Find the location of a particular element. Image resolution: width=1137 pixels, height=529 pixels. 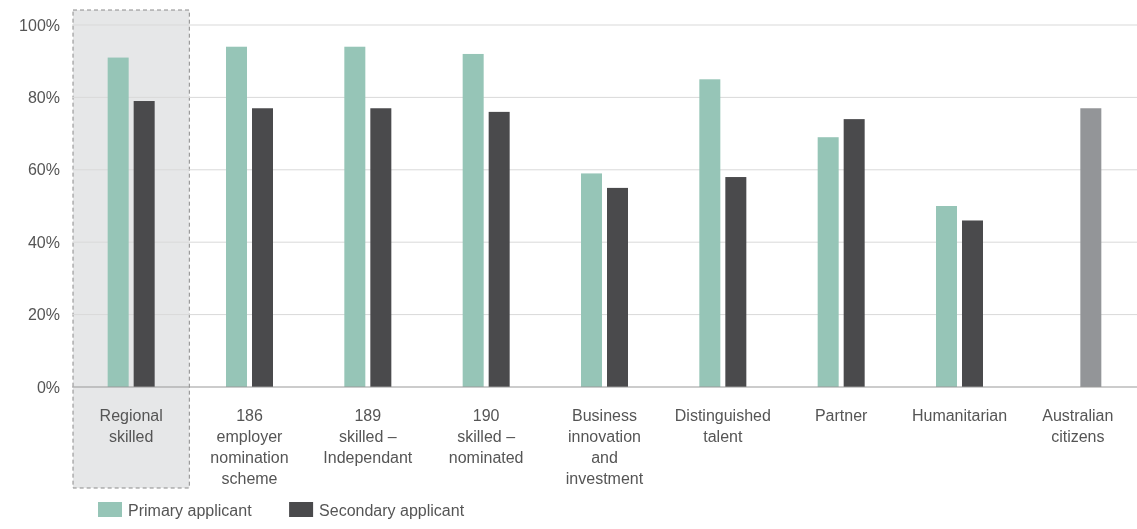

legend-label: Primary applicant is located at coordinates (190, 510).